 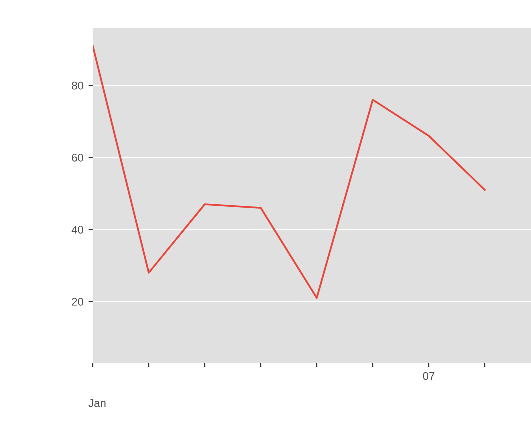 What do you see at coordinates (78, 158) in the screenshot?
I see `y-tick-label: 60` at bounding box center [78, 158].